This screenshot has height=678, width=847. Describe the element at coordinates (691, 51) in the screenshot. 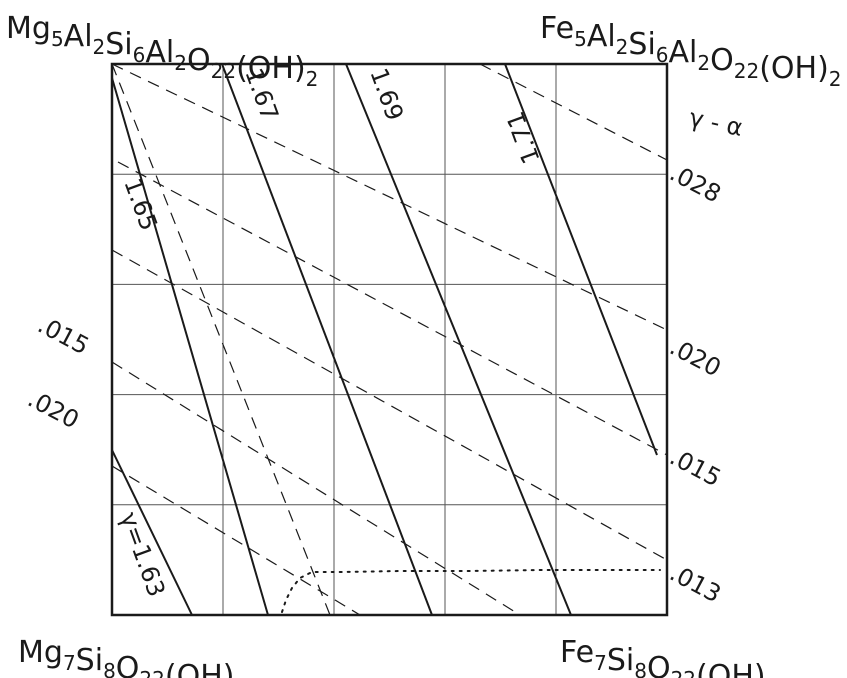

I see `corner-formula-top-right: Fe5Al2Si6Al2O22(OH)2` at that location.